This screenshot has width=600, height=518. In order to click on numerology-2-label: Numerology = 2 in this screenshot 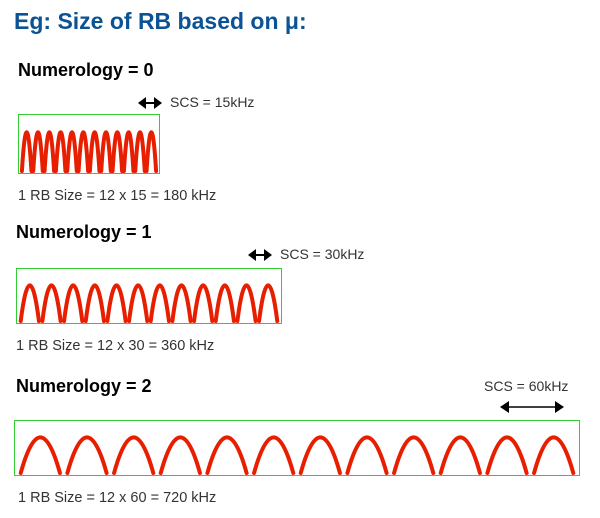, I will do `click(84, 386)`.